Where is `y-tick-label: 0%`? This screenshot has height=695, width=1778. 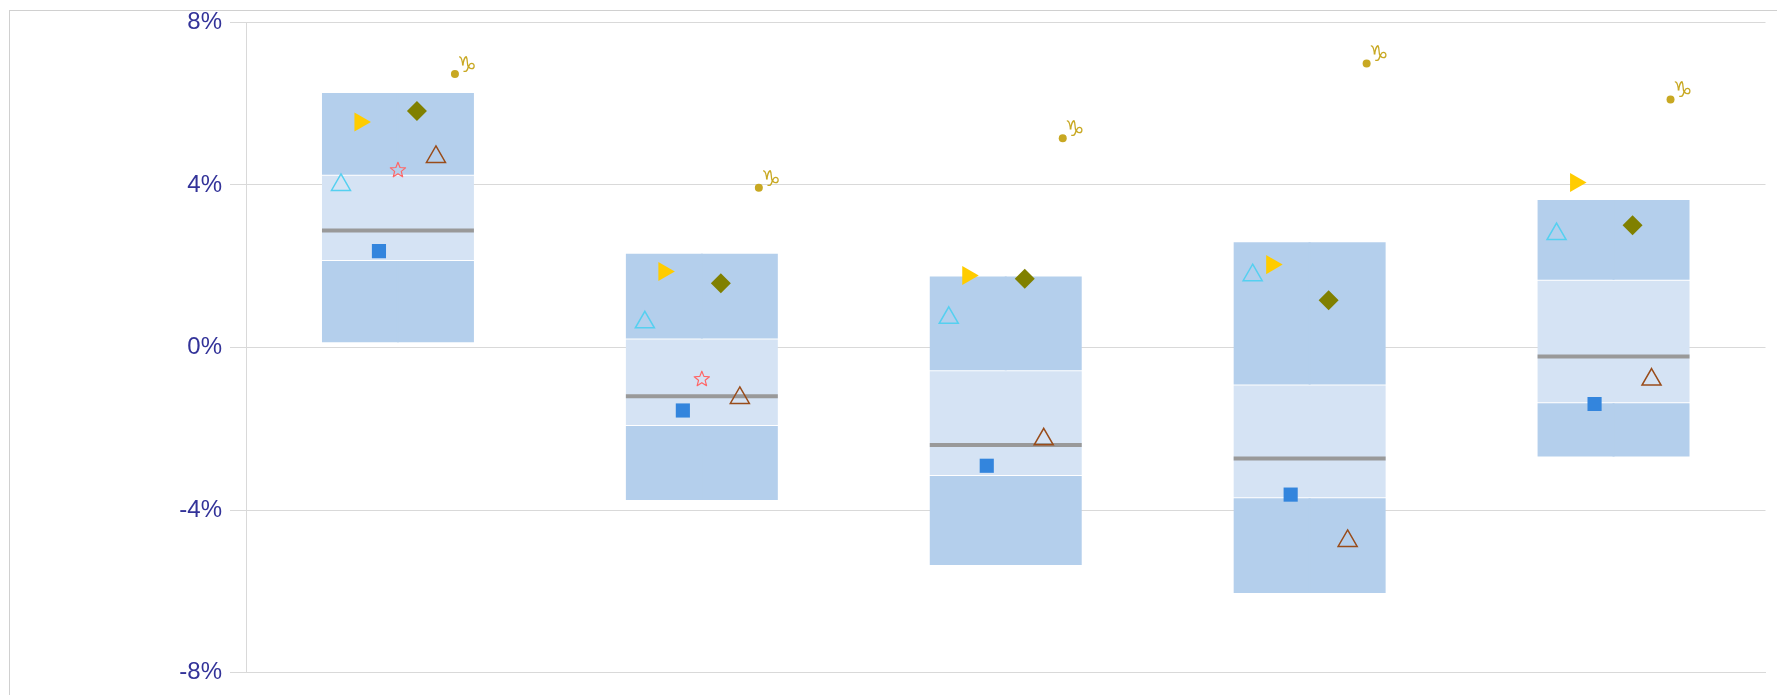 y-tick-label: 0% is located at coordinates (204, 346).